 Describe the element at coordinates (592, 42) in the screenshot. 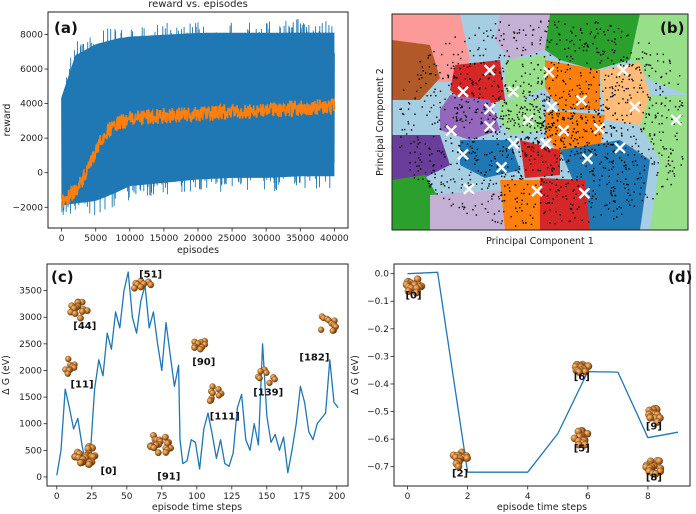

I see `region` at that location.